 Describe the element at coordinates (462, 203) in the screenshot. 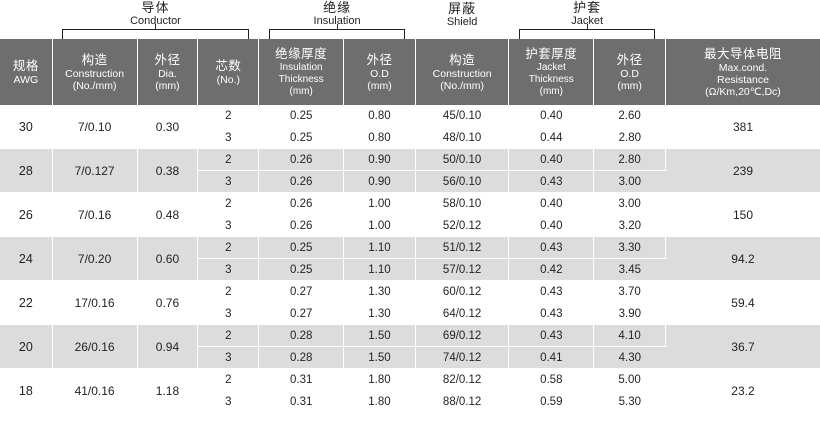

I see `cell-shield-construction: 58/0.10` at that location.